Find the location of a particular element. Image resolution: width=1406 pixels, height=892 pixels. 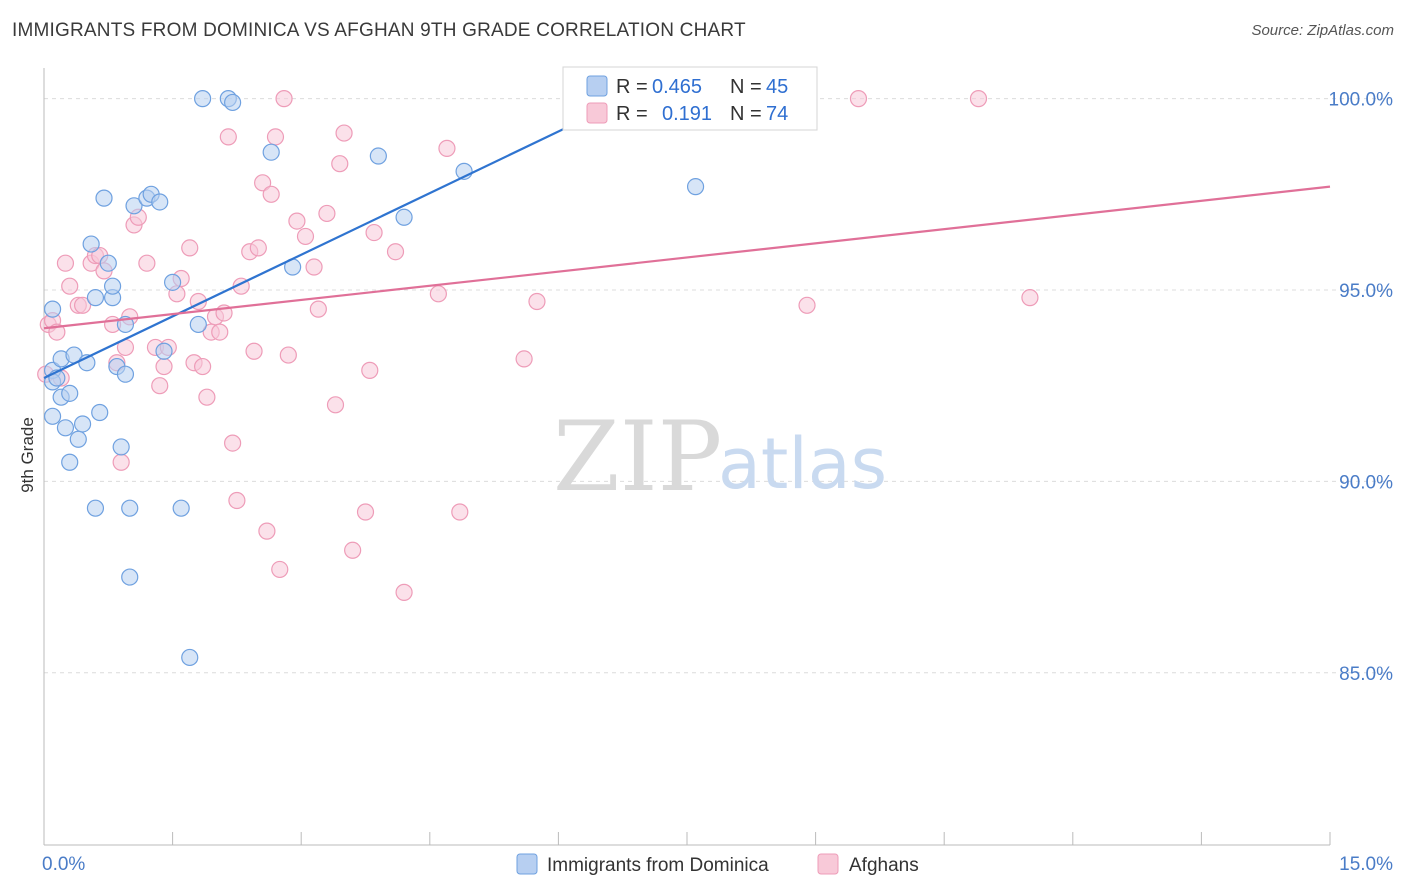

legend-swatch-blue is located at coordinates (597, 86).